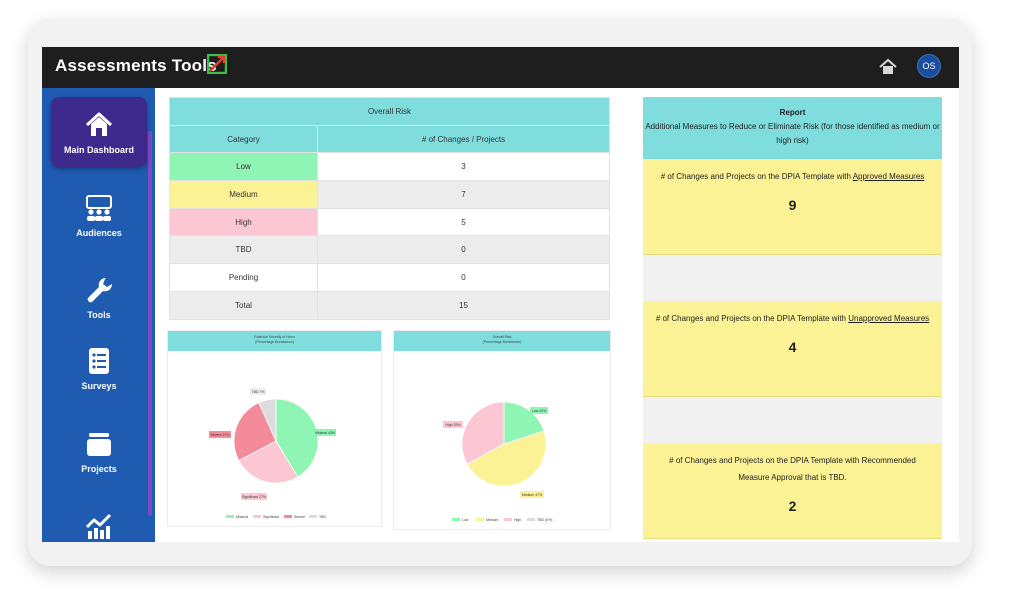 The height and width of the screenshot is (596, 1024). I want to click on sidebar-item-label: Projects, so click(99, 468).